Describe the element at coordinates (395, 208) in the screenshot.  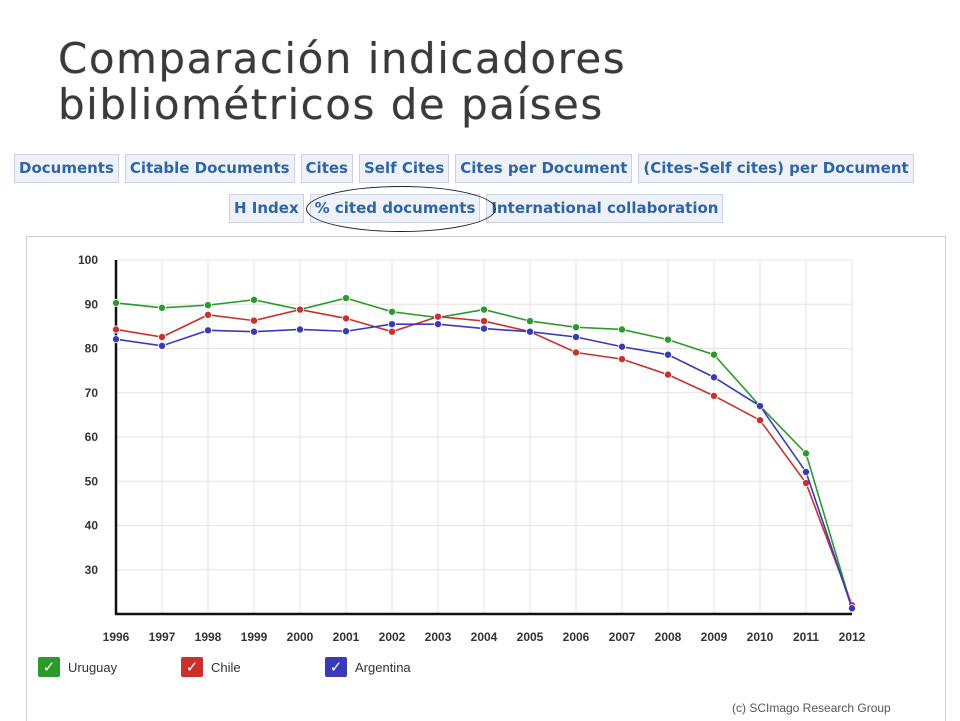
I see `tab-percent-cited-documents: % cited documents` at that location.